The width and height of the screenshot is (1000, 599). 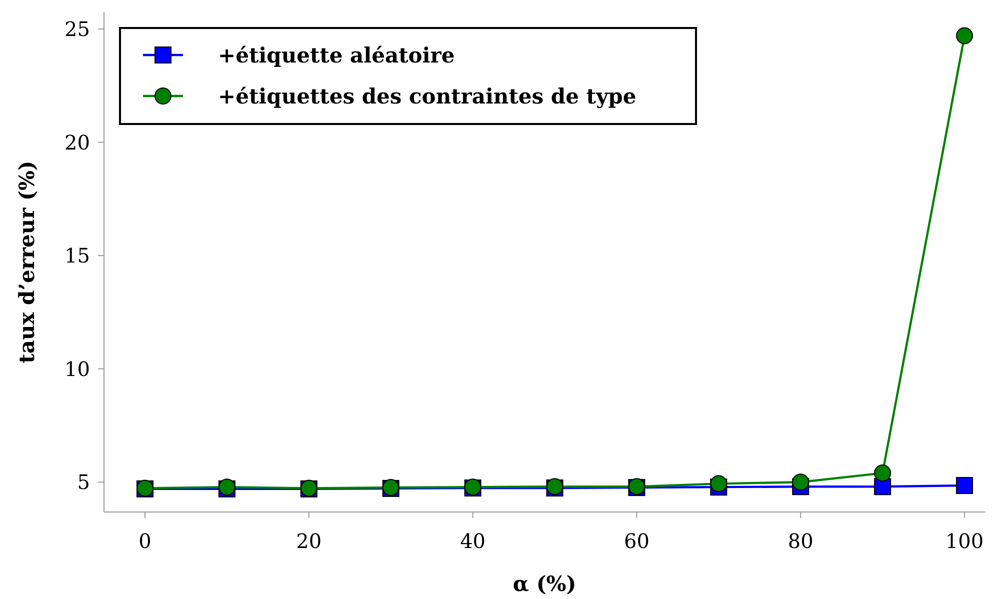 I want to click on x-tick-label: 80, so click(x=801, y=541).